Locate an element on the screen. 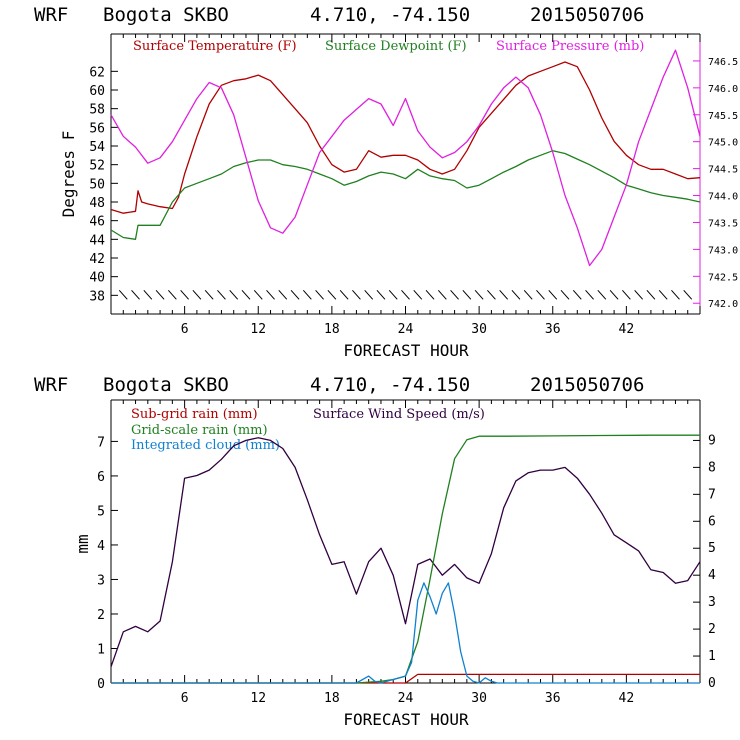 The height and width of the screenshot is (740, 740). bottom-header-station: Bogota SKBO is located at coordinates (166, 385).